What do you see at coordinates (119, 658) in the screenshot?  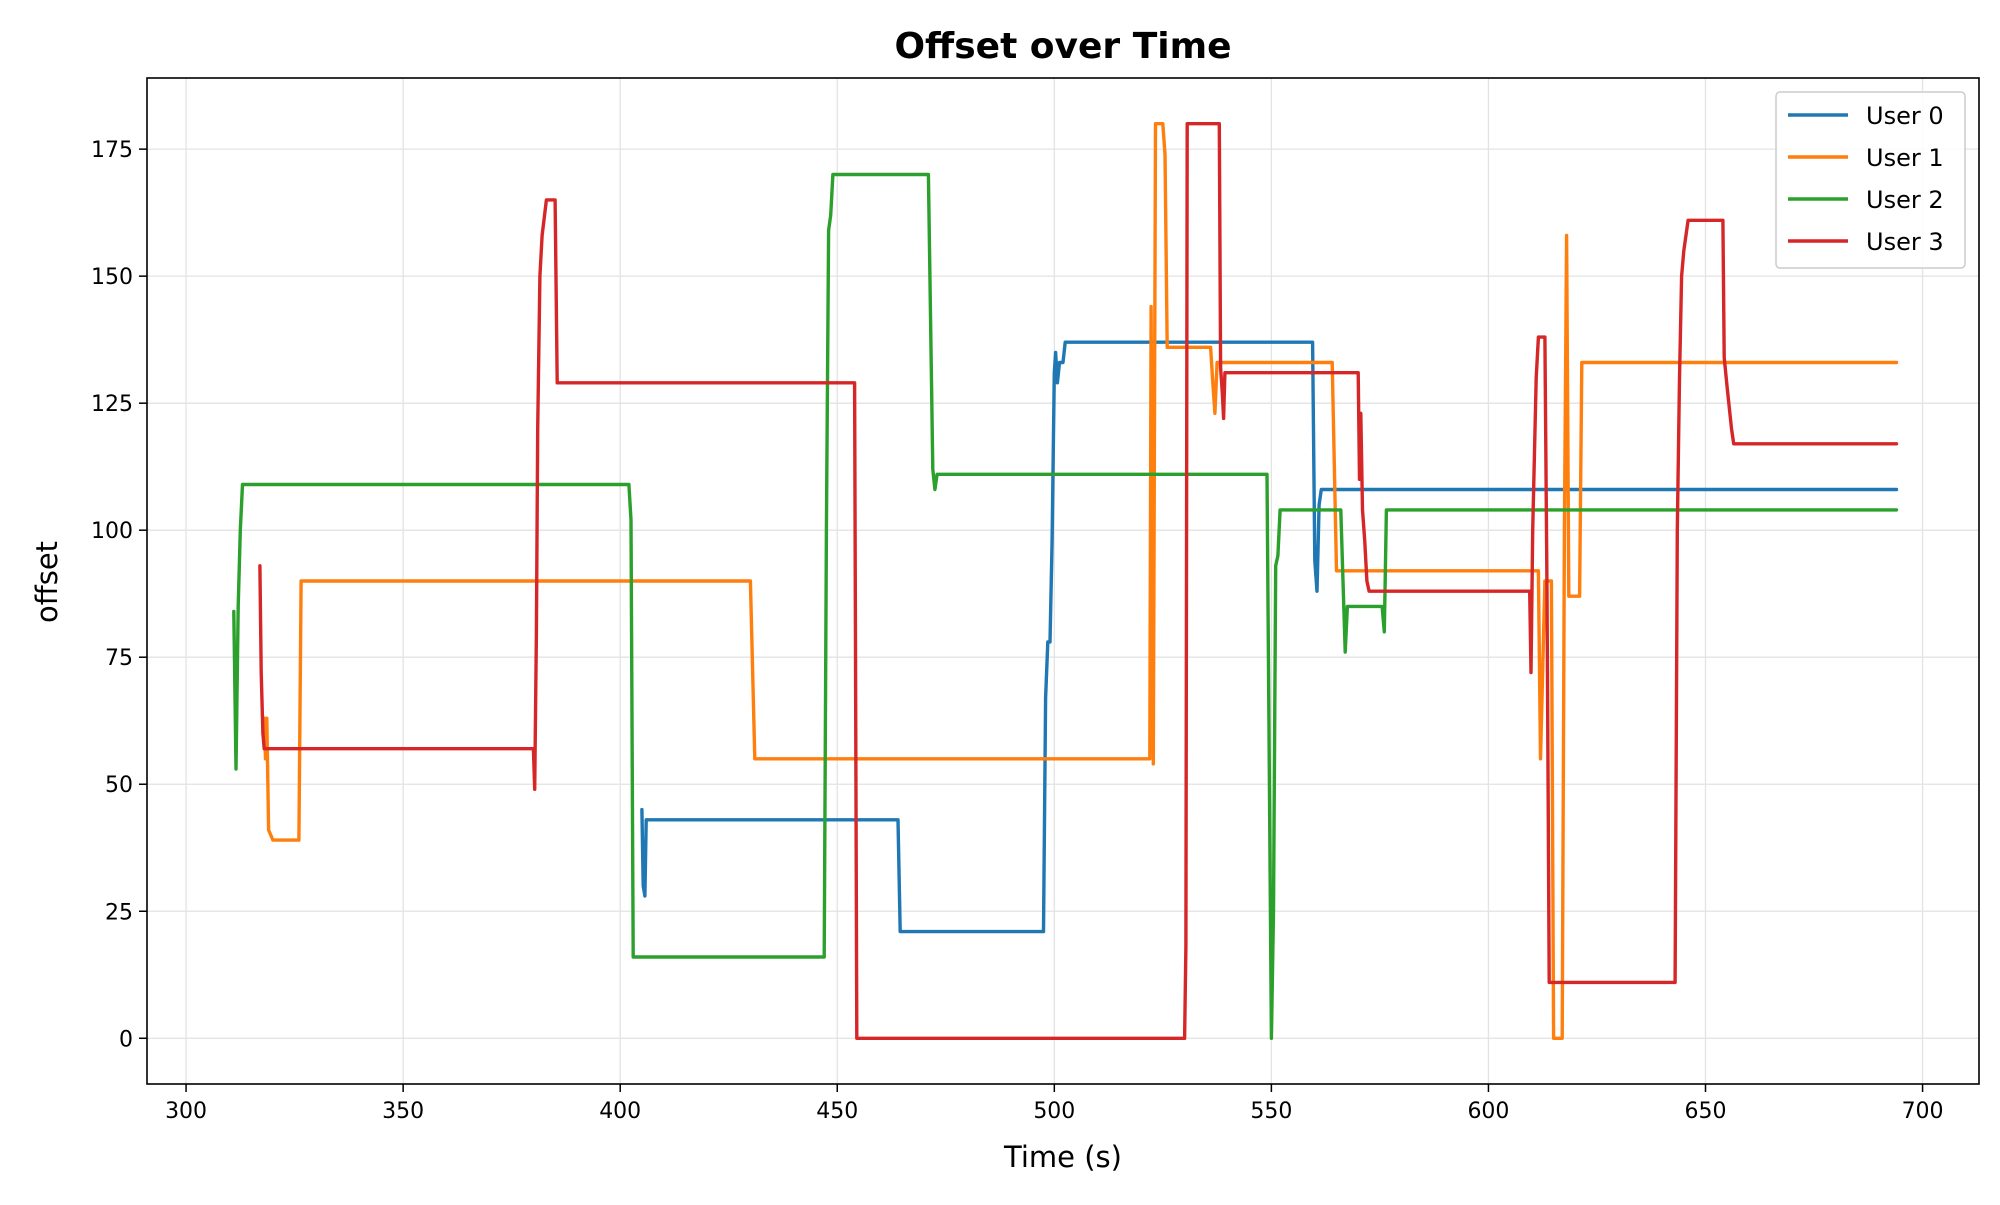 I see `y-tick-label: 75` at bounding box center [119, 658].